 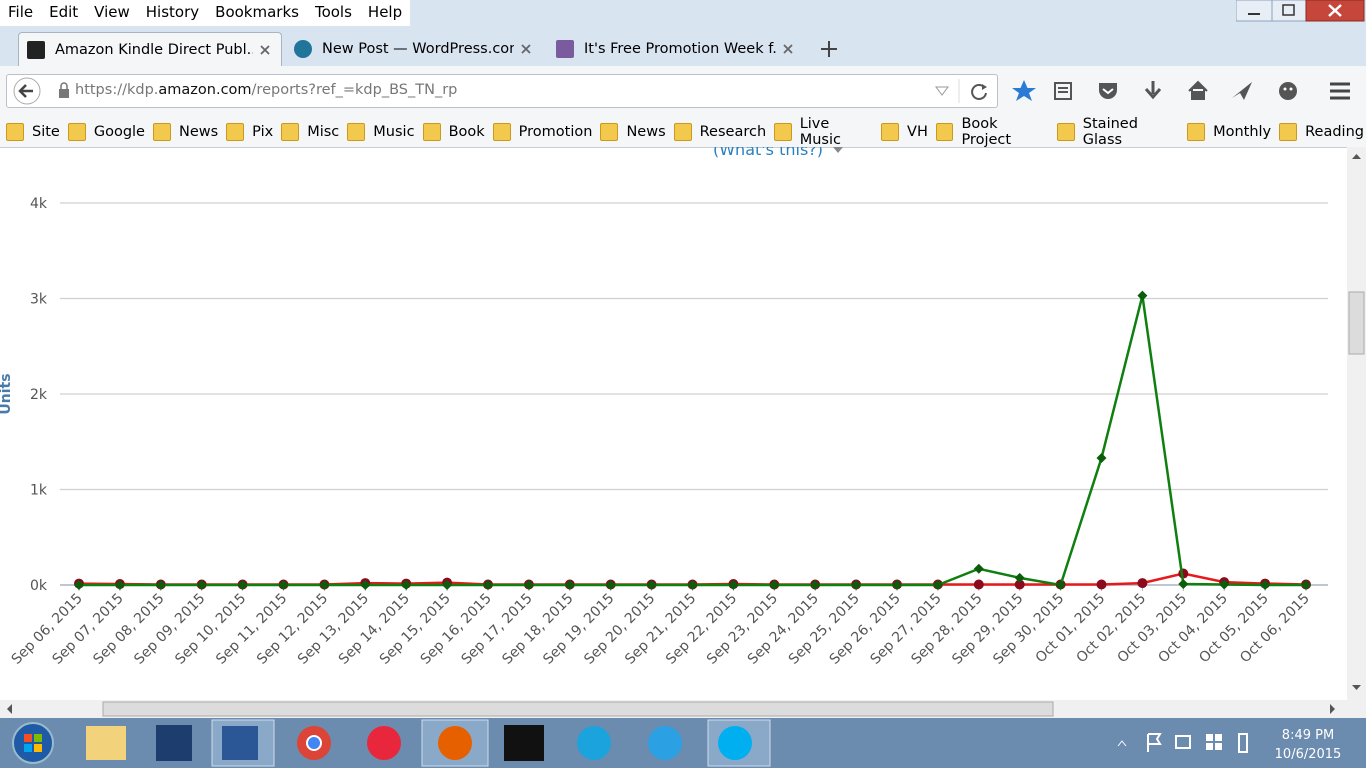 What do you see at coordinates (205, 13) in the screenshot?
I see `menu-bar: File Edit View History Bookmarks Tools Help` at bounding box center [205, 13].